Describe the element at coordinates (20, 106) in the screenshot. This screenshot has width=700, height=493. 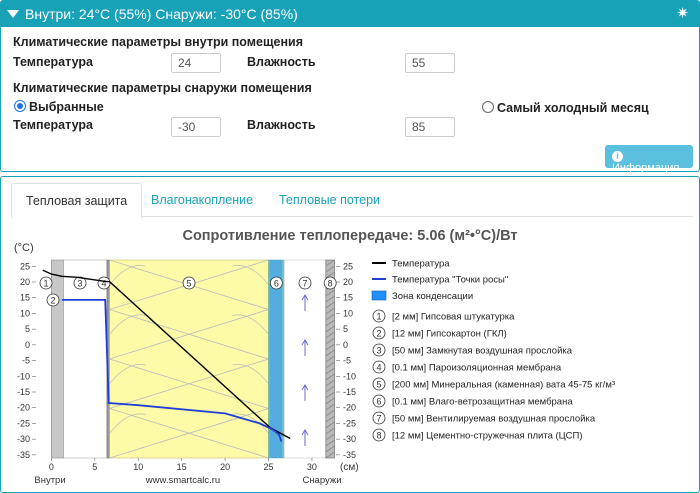
I see `radio-selected` at that location.